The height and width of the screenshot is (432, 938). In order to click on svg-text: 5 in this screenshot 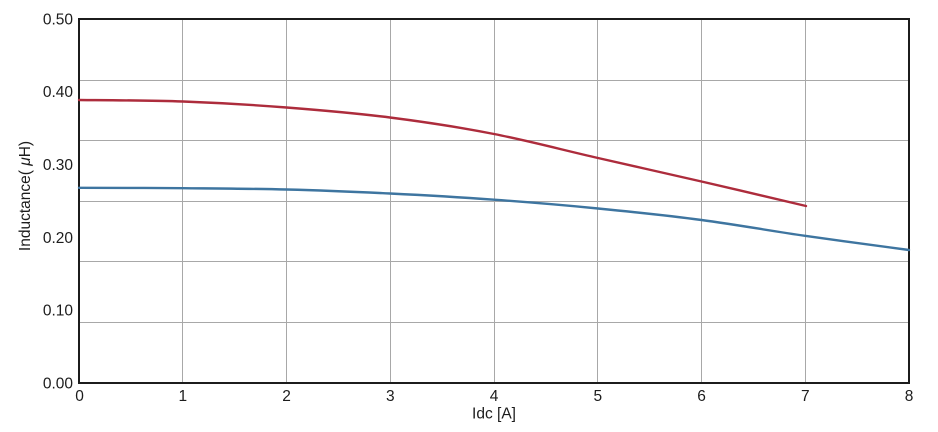, I will do `click(597, 396)`.